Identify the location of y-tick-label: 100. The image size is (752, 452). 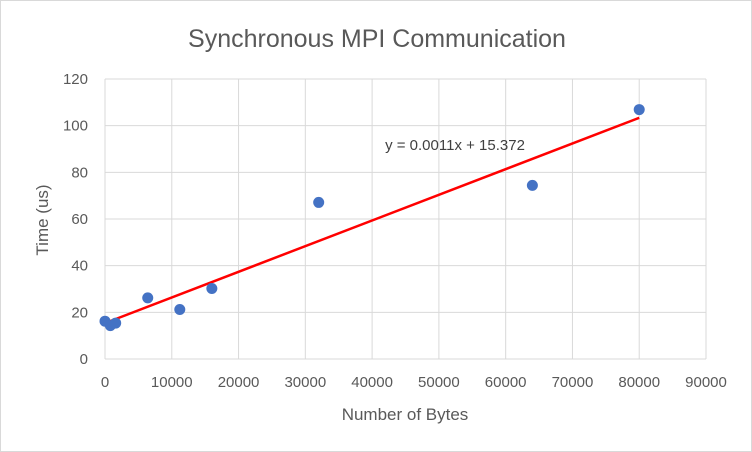
(75, 126).